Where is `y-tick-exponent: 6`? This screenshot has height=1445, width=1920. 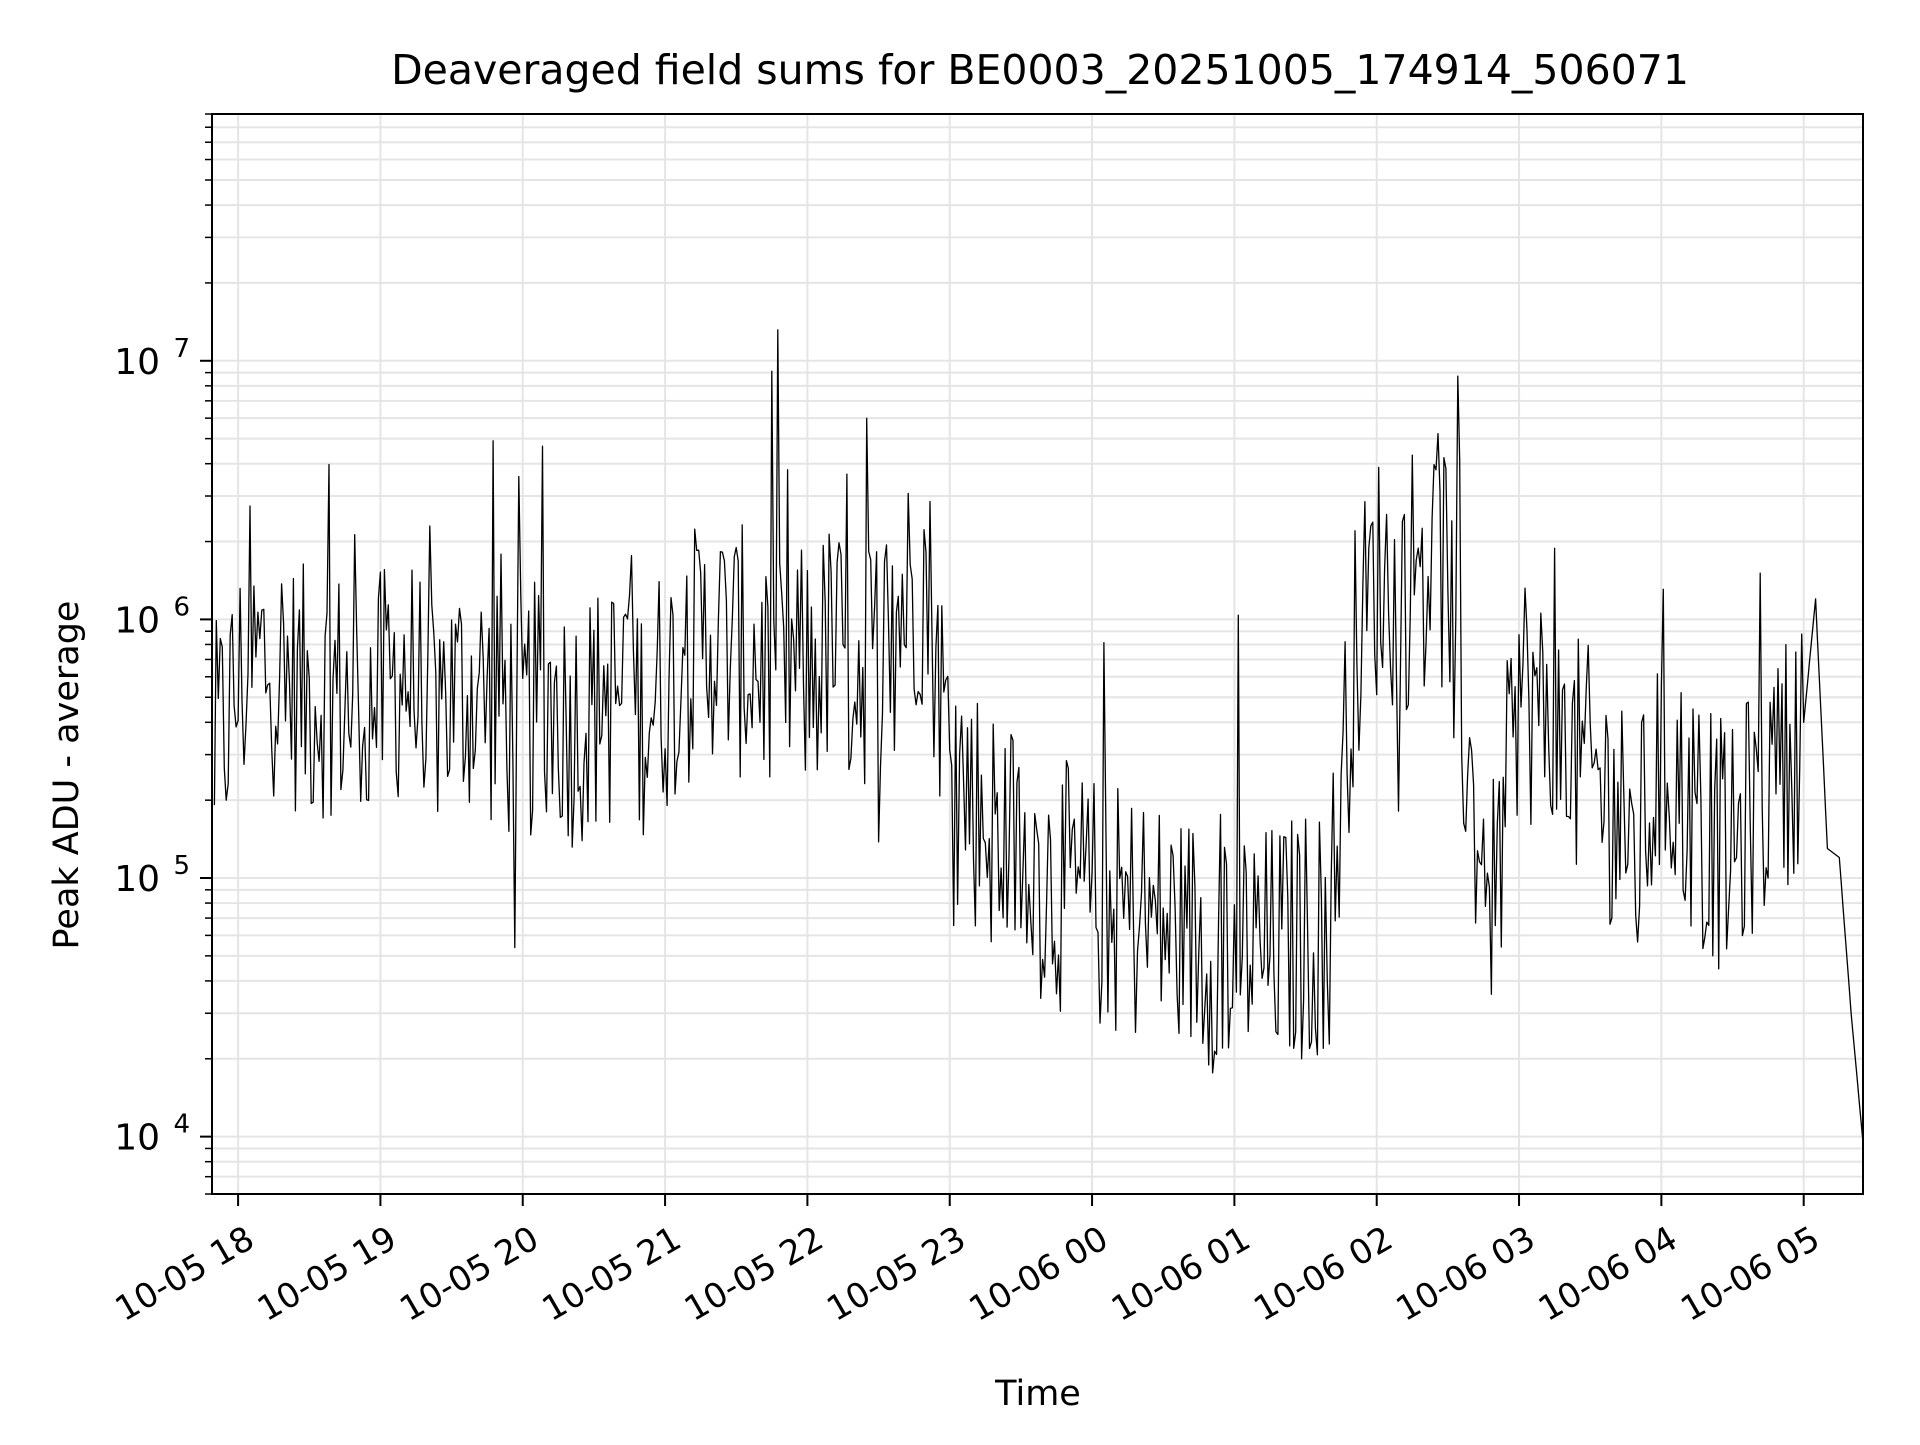
y-tick-exponent: 6 is located at coordinates (181, 607).